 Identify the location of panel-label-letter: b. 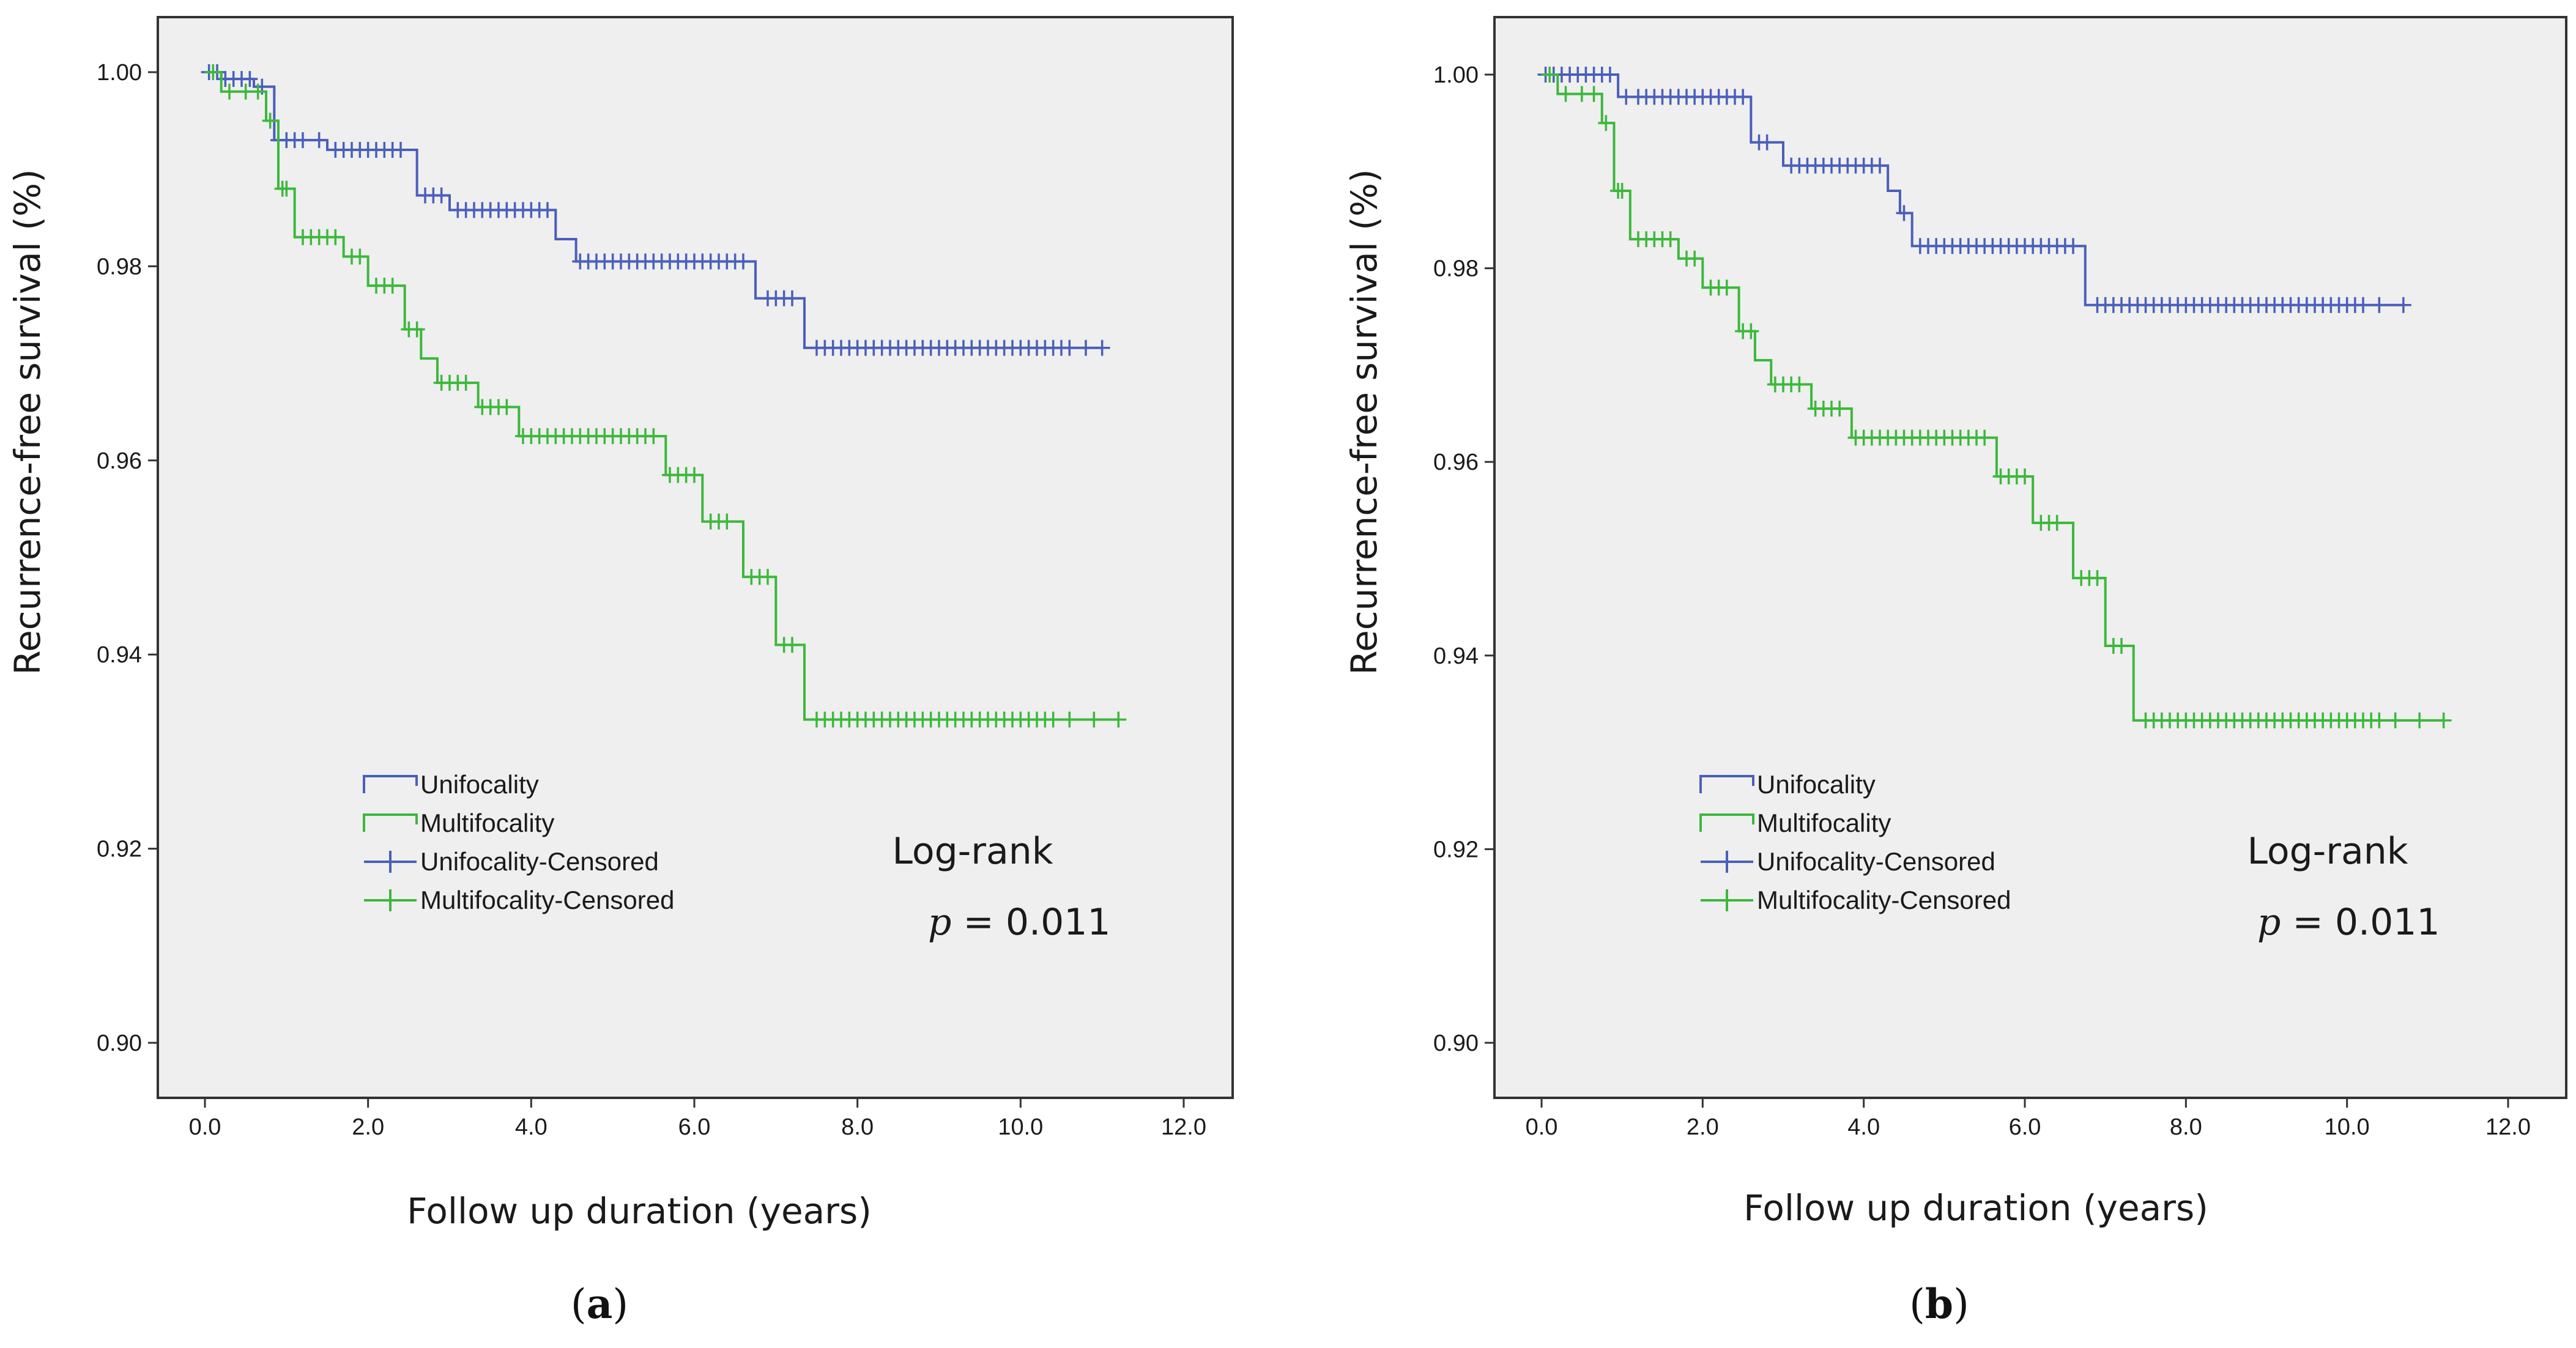
(1939, 1304).